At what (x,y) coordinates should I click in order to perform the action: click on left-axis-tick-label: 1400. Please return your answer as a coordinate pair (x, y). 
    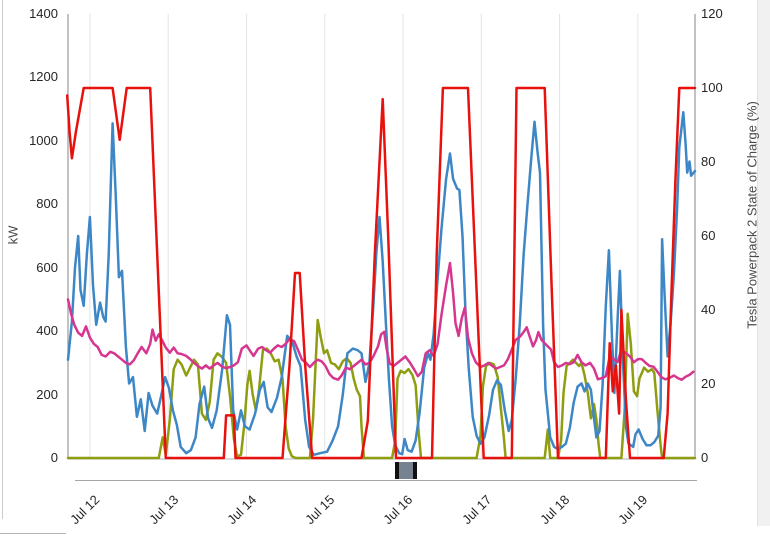
    Looking at the image, I should click on (43, 13).